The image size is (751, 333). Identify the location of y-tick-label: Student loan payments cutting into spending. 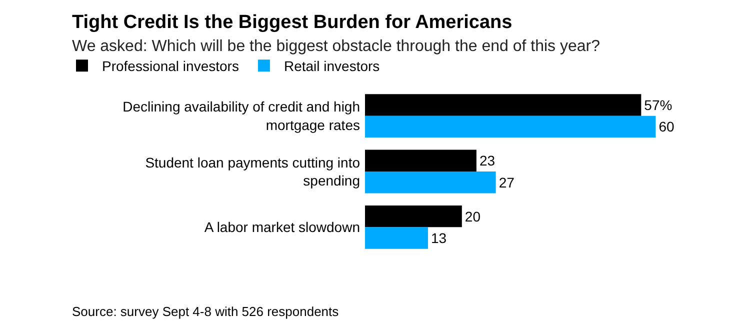
(252, 171).